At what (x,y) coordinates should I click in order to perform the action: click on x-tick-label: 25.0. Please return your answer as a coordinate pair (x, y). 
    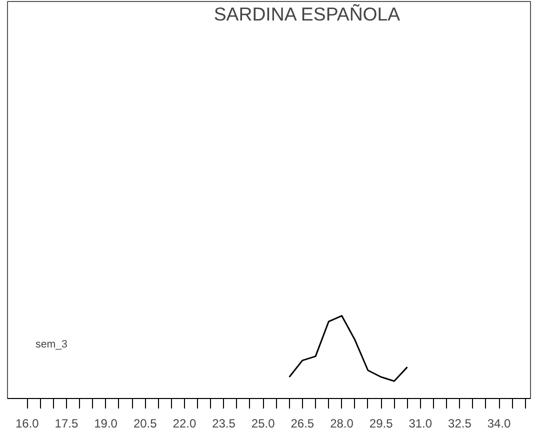
    Looking at the image, I should click on (263, 423).